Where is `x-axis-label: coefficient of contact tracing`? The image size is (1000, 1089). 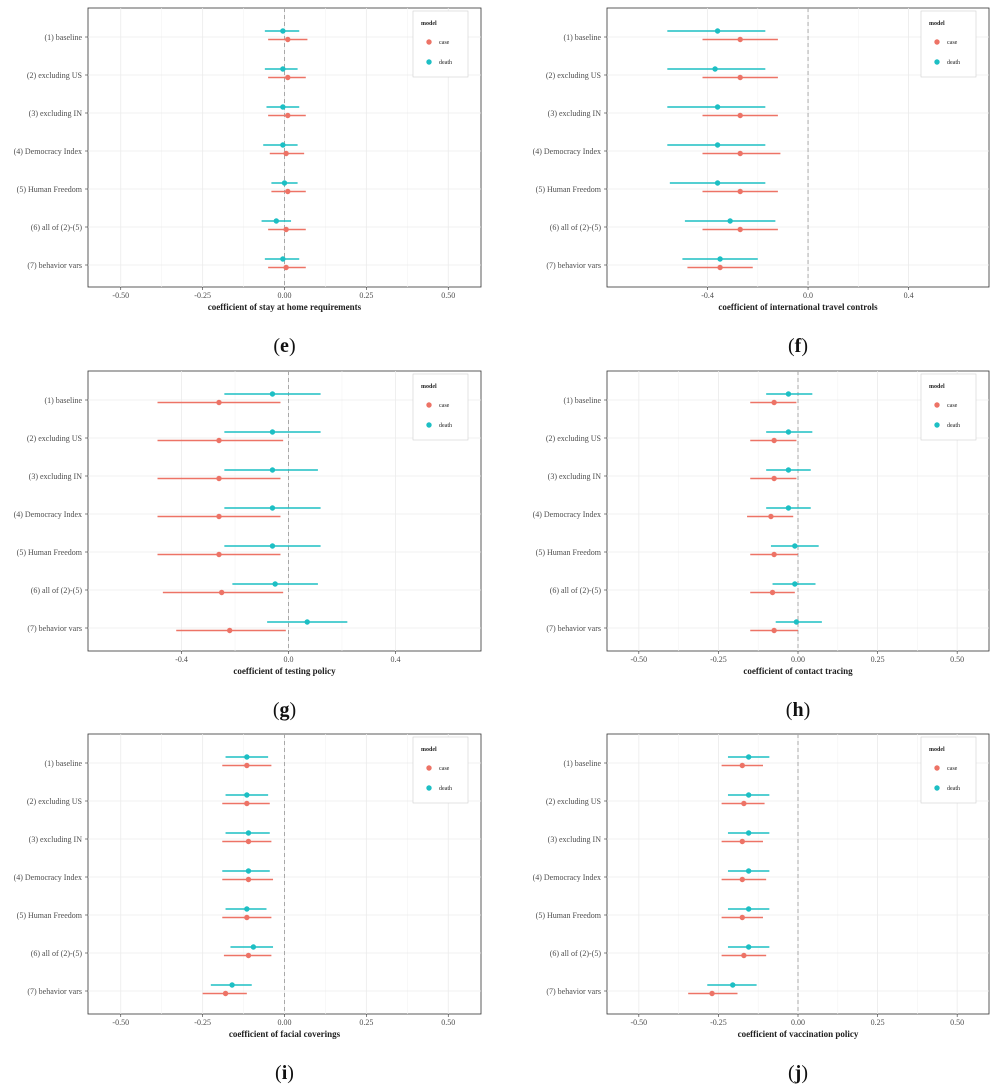 x-axis-label: coefficient of contact tracing is located at coordinates (798, 671).